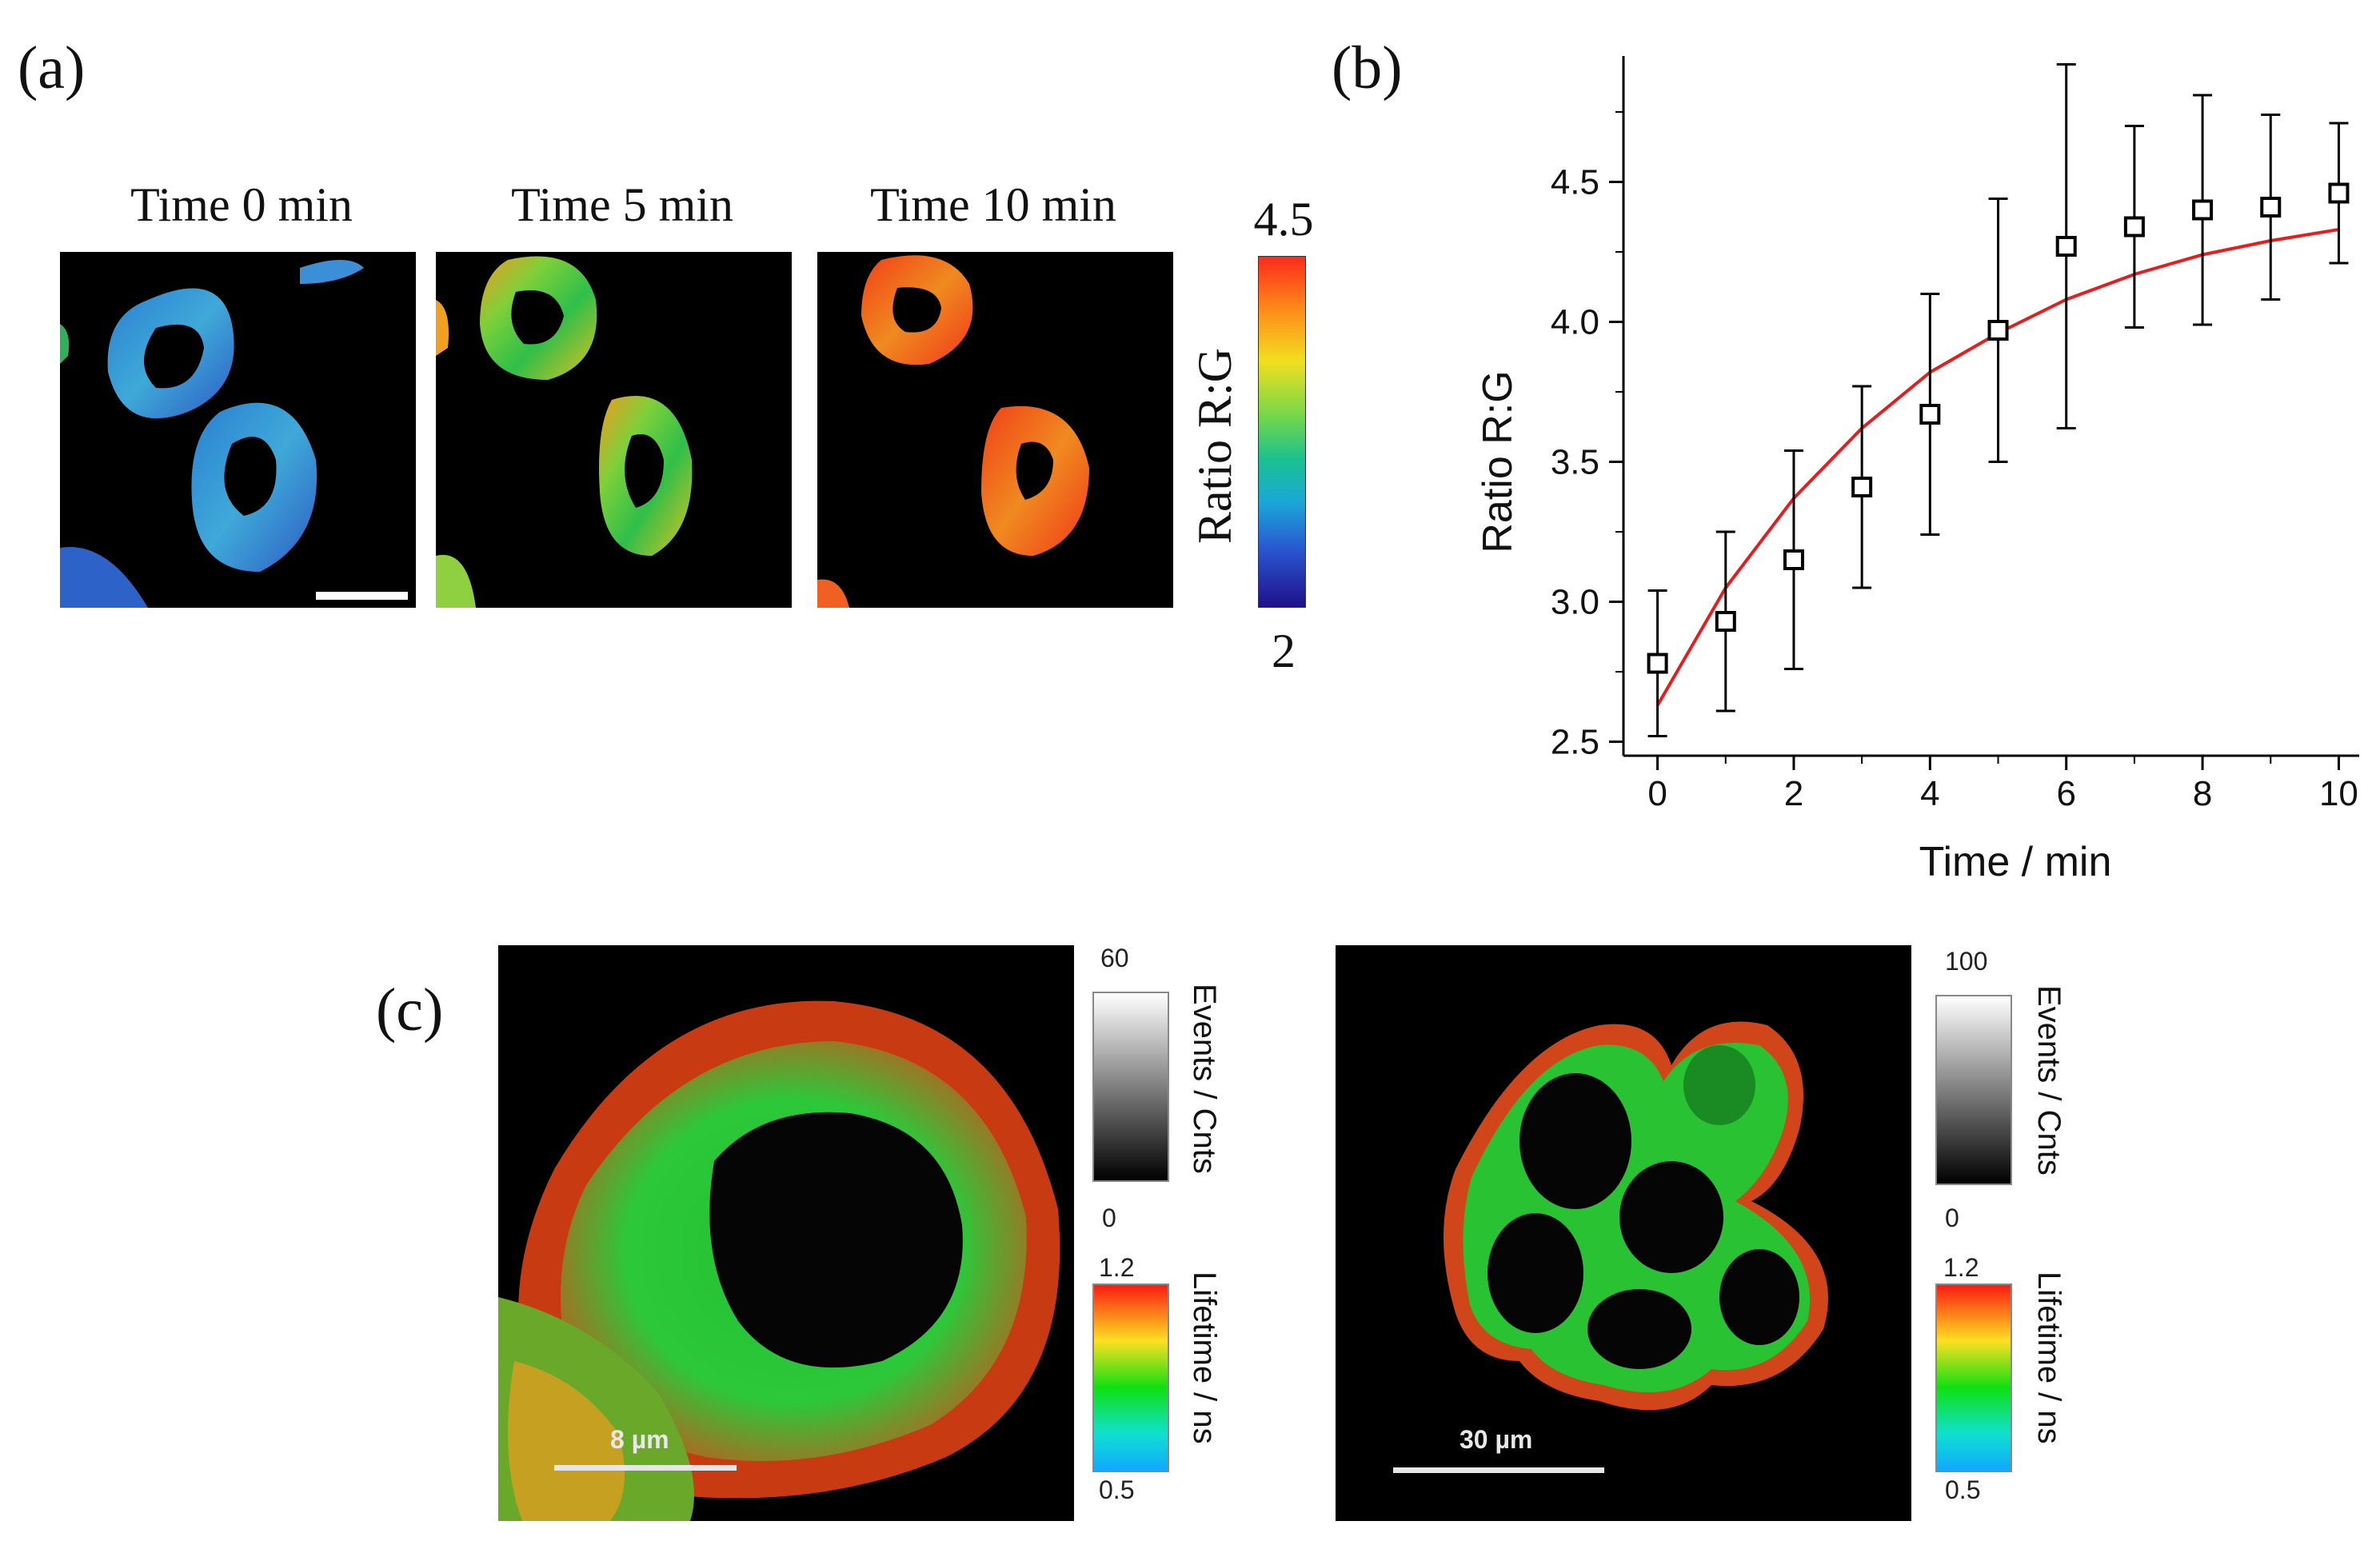  What do you see at coordinates (622, 204) in the screenshot?
I see `time-5-title: Time 5 min` at bounding box center [622, 204].